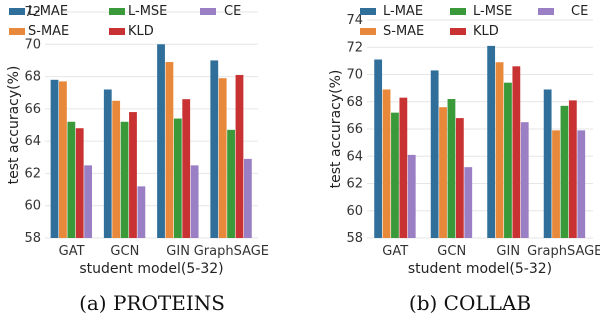 Image resolution: width=600 pixels, height=324 pixels. I want to click on figure-caption: (a) PROTEINS, so click(152, 303).